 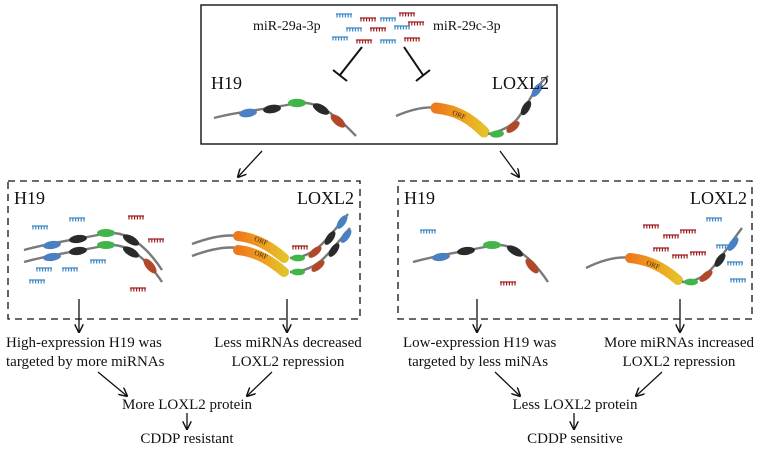 I want to click on h19-strands-left, so click(x=93, y=256).